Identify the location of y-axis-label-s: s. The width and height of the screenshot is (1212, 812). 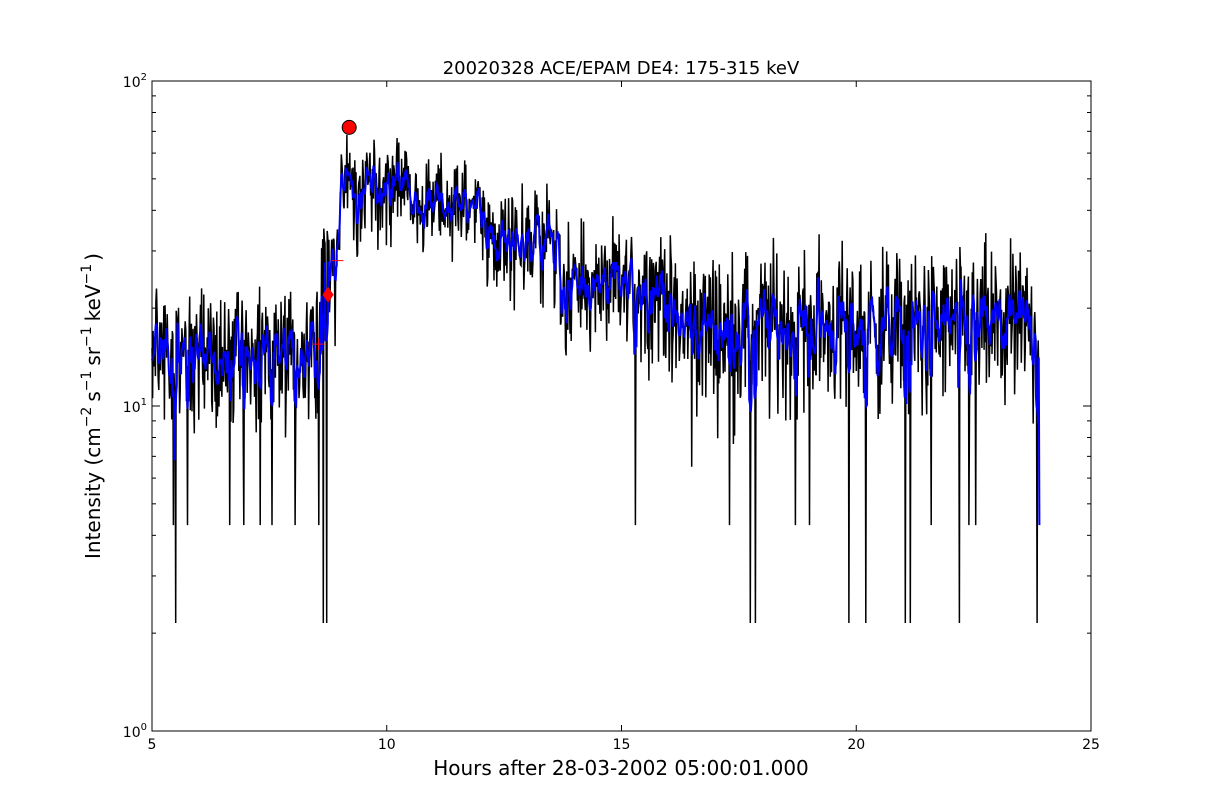
(93, 396).